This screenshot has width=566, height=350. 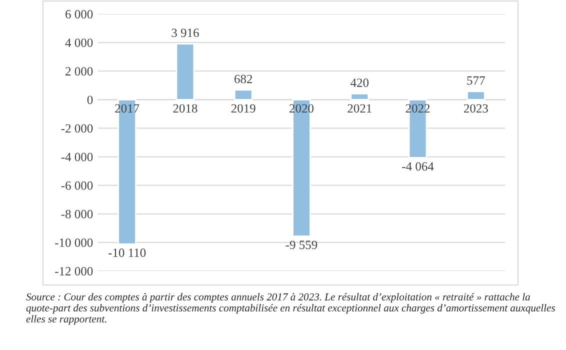 I want to click on y-tick-label: -10 000, so click(x=74, y=242).